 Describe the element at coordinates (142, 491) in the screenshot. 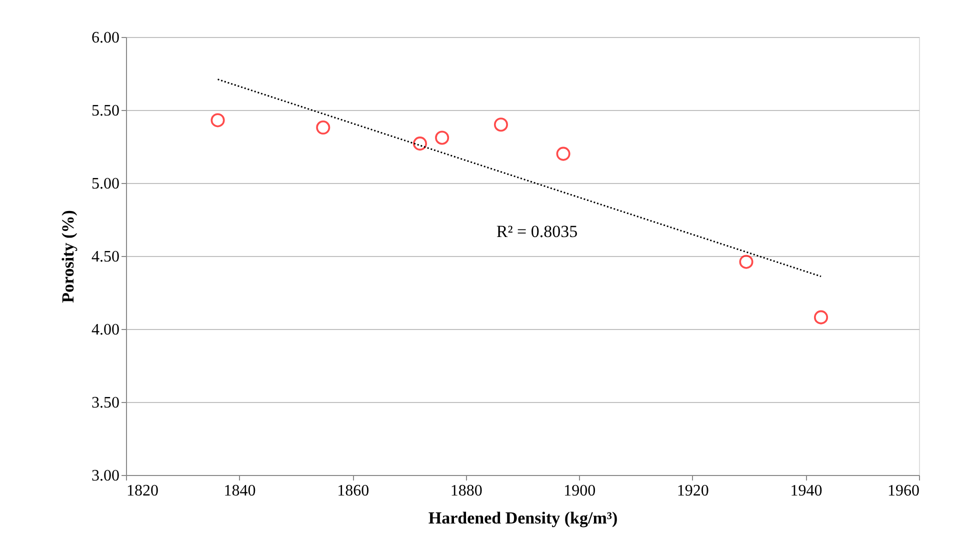

I see `x-tick-label: 1820` at that location.